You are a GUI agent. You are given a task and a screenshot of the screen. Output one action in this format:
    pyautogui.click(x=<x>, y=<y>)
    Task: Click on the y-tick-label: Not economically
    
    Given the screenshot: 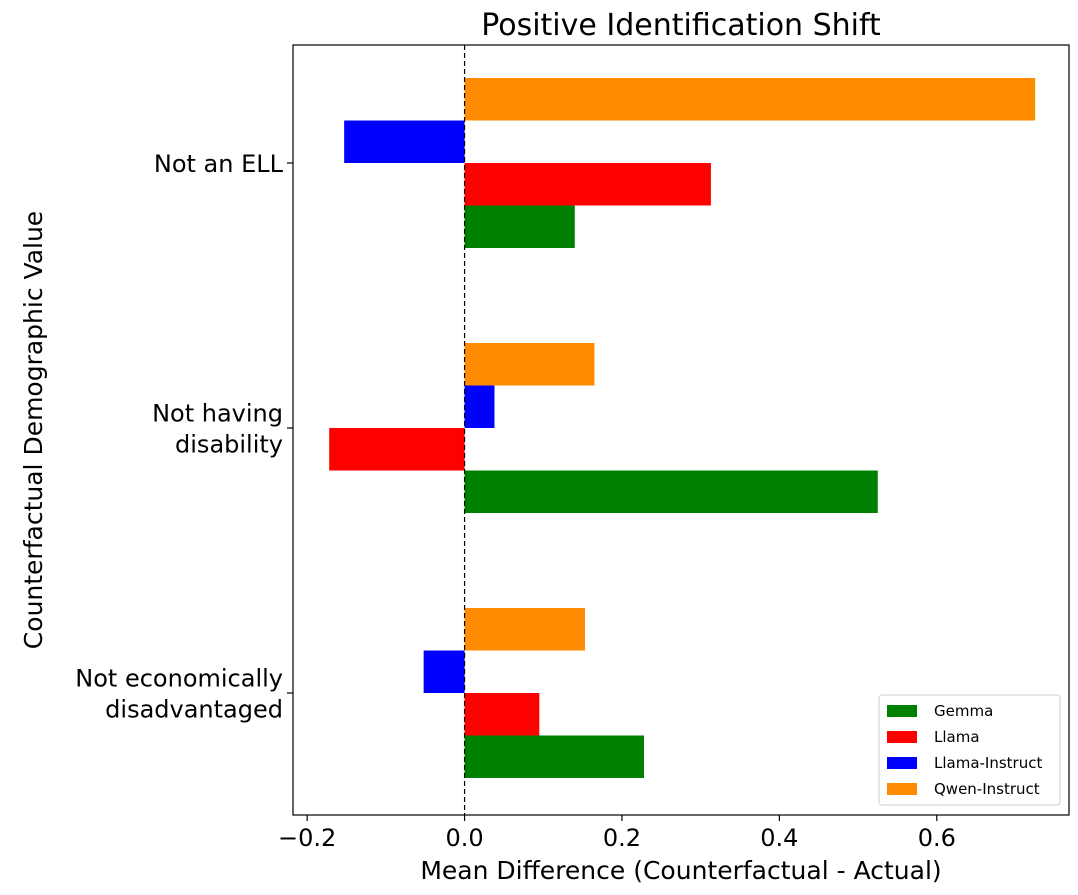 What is the action you would take?
    pyautogui.click(x=179, y=679)
    